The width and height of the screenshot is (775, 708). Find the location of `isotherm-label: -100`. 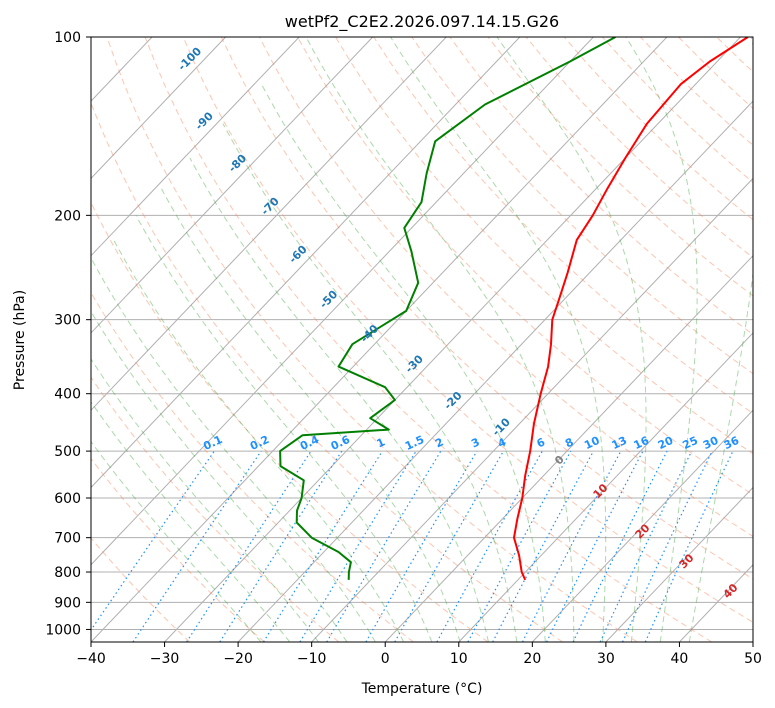

isotherm-label: -100 is located at coordinates (189, 58).